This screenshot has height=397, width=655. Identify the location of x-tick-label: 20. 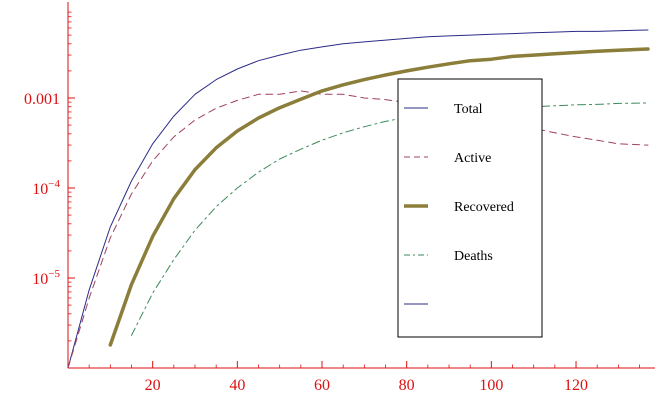
(153, 385).